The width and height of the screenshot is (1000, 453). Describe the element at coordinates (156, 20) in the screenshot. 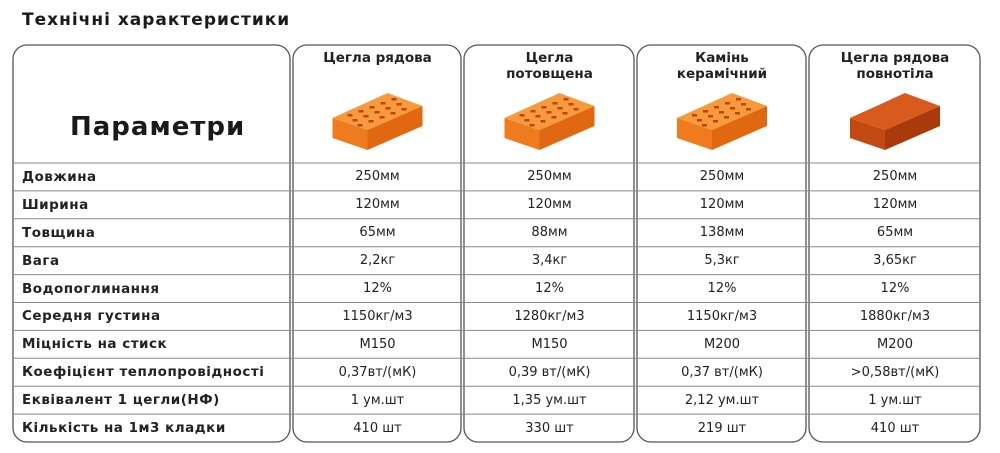

I see `page-title: Технічні характеристики` at that location.